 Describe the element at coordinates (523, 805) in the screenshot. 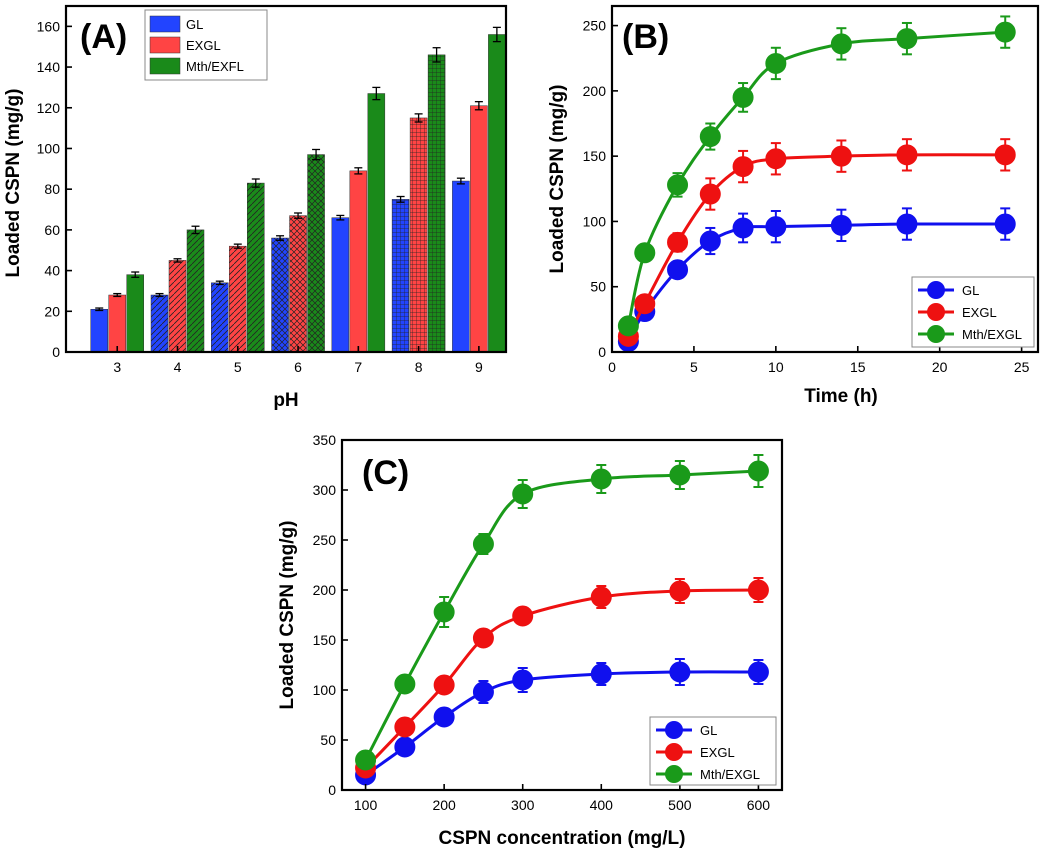

I see `panel-c-x-tick-label: 300` at that location.